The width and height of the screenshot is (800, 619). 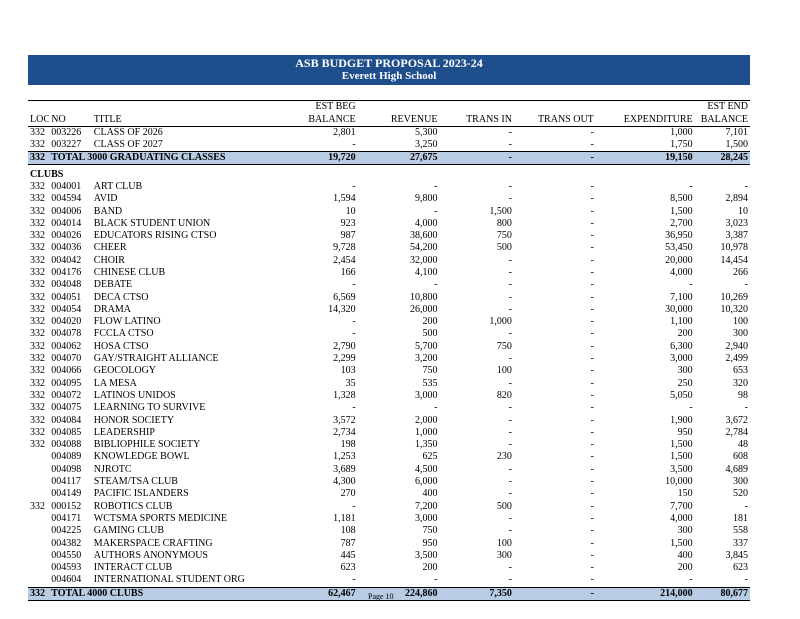 What do you see at coordinates (398, 158) in the screenshot?
I see `total-rev: 27,675` at bounding box center [398, 158].